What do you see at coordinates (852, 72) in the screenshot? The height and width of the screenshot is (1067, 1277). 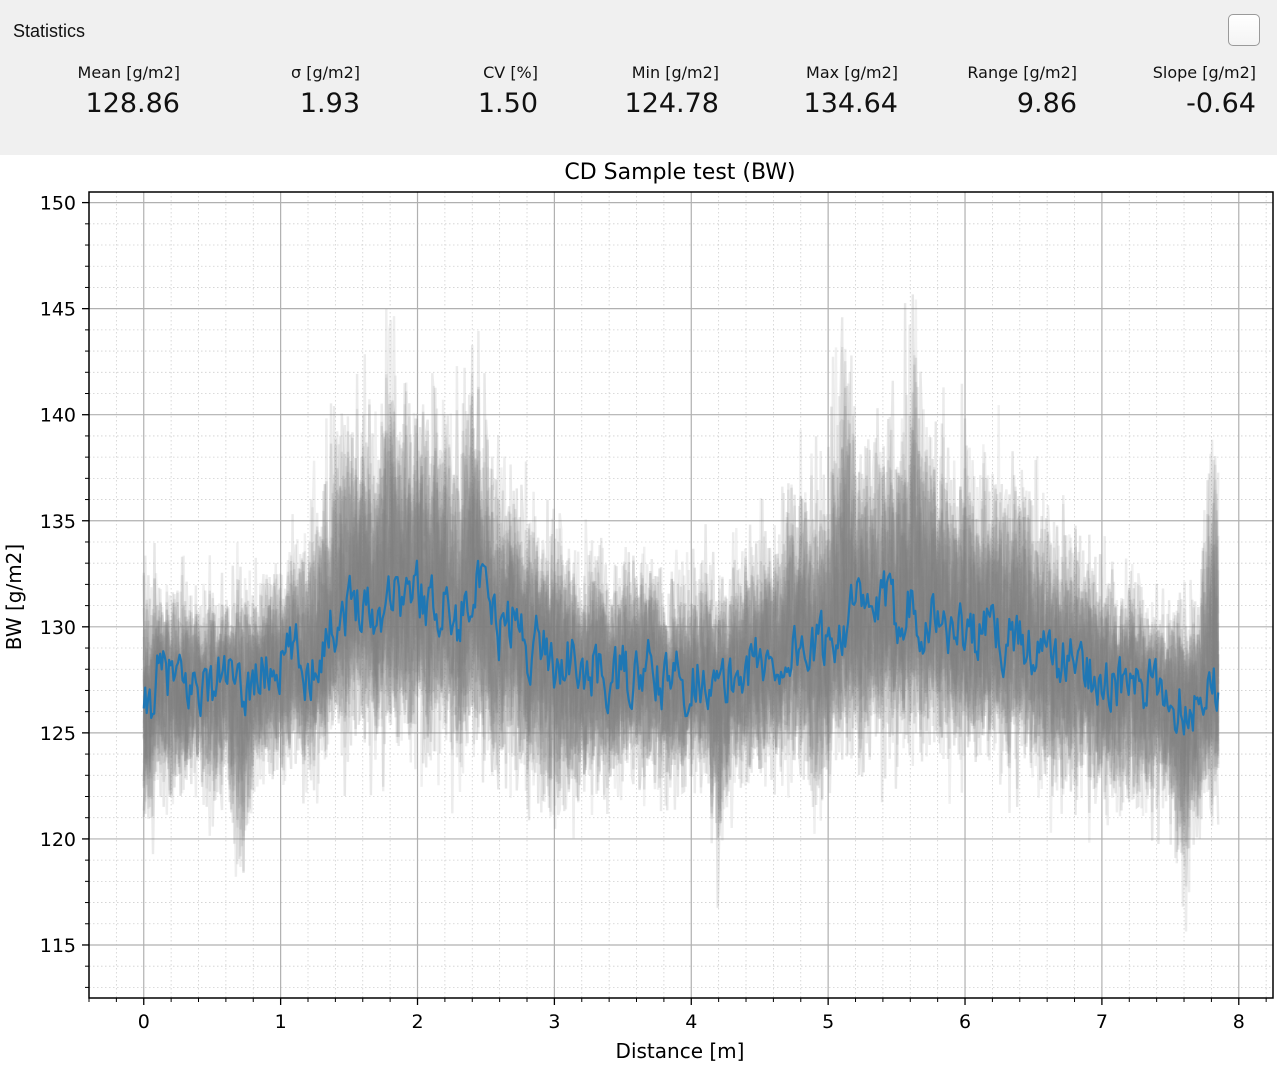 I see `stat-label: Max [g/m2]` at bounding box center [852, 72].